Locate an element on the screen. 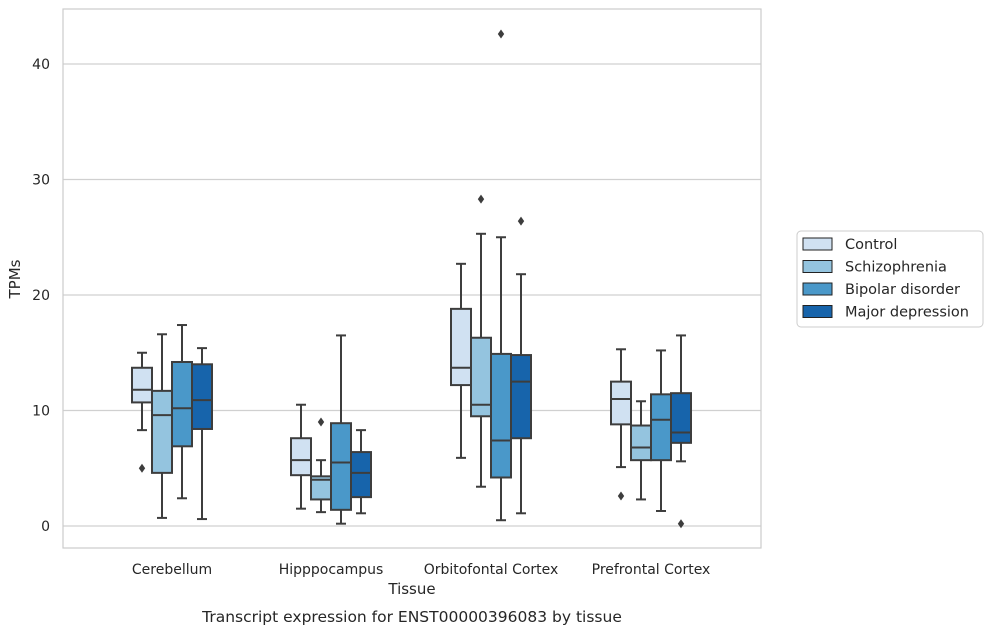 The height and width of the screenshot is (634, 993). x-tick-label: Orbitofontal Cortex is located at coordinates (491, 570).